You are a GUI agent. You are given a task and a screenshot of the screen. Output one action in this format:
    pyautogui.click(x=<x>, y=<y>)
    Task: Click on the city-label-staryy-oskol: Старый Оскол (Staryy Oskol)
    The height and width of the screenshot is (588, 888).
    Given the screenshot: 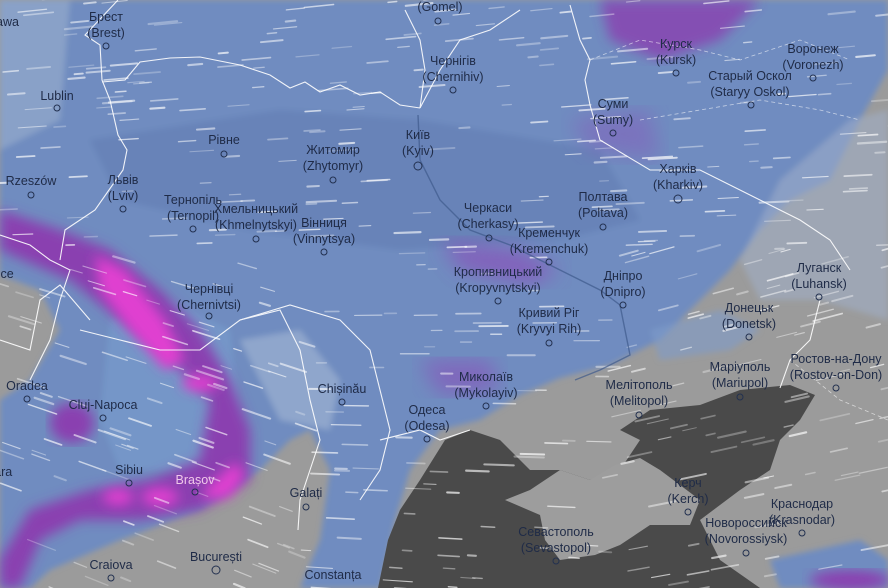 What is the action you would take?
    pyautogui.click(x=750, y=84)
    